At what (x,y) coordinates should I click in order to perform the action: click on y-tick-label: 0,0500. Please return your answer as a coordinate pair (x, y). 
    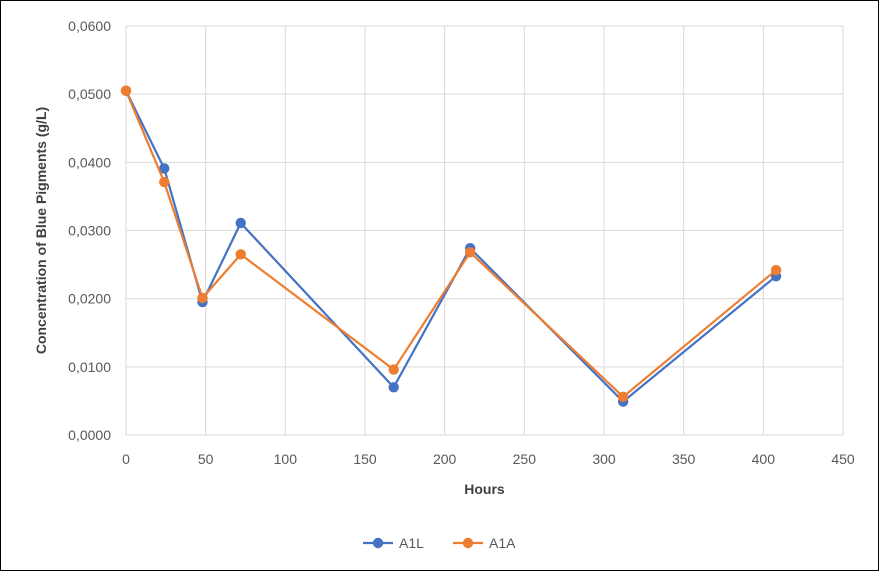
    Looking at the image, I should click on (89, 94).